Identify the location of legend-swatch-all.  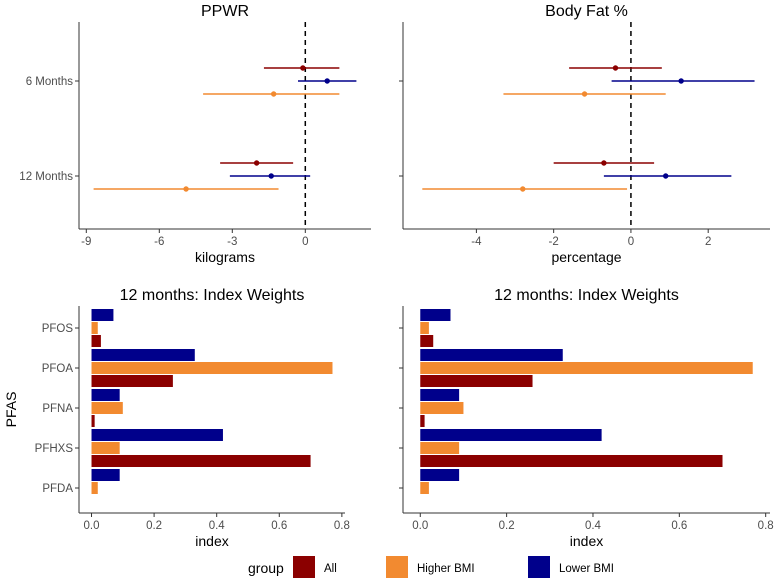
(304, 567).